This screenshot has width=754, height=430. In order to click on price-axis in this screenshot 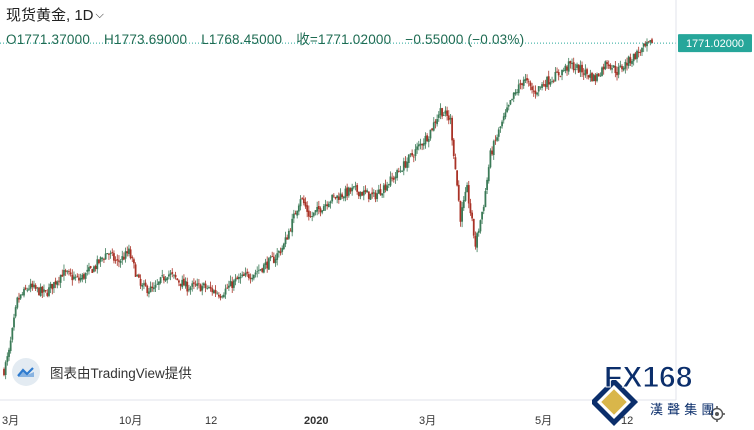, I will do `click(715, 200)`.